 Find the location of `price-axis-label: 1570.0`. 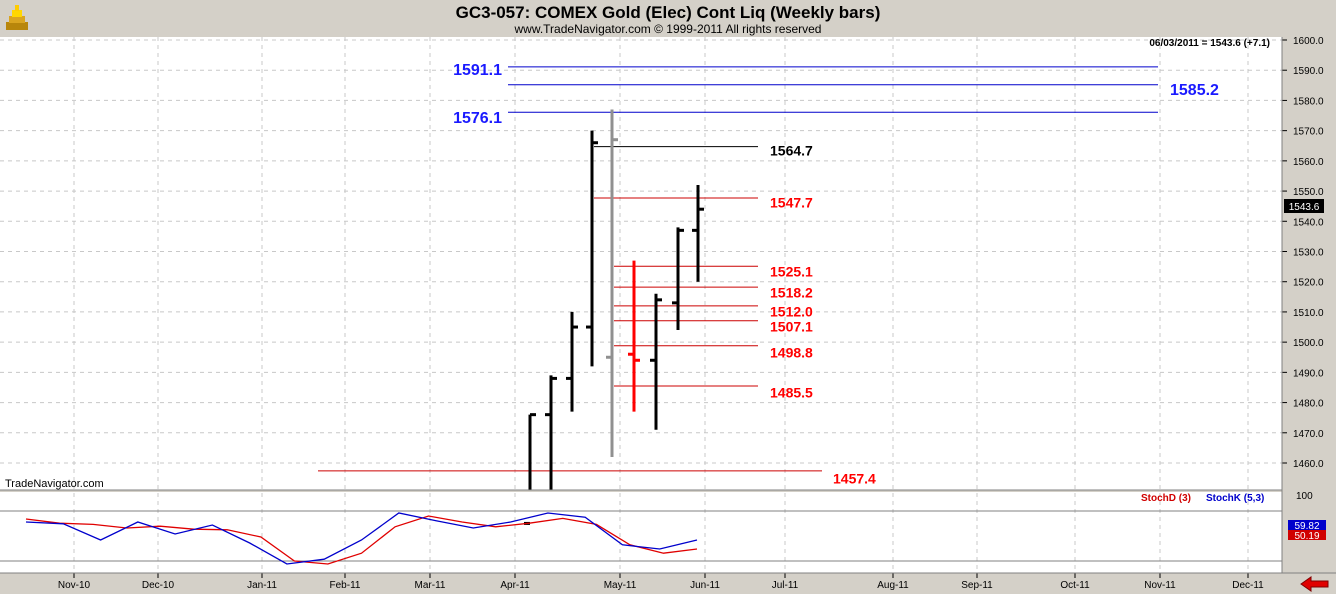

price-axis-label: 1570.0 is located at coordinates (1308, 132).